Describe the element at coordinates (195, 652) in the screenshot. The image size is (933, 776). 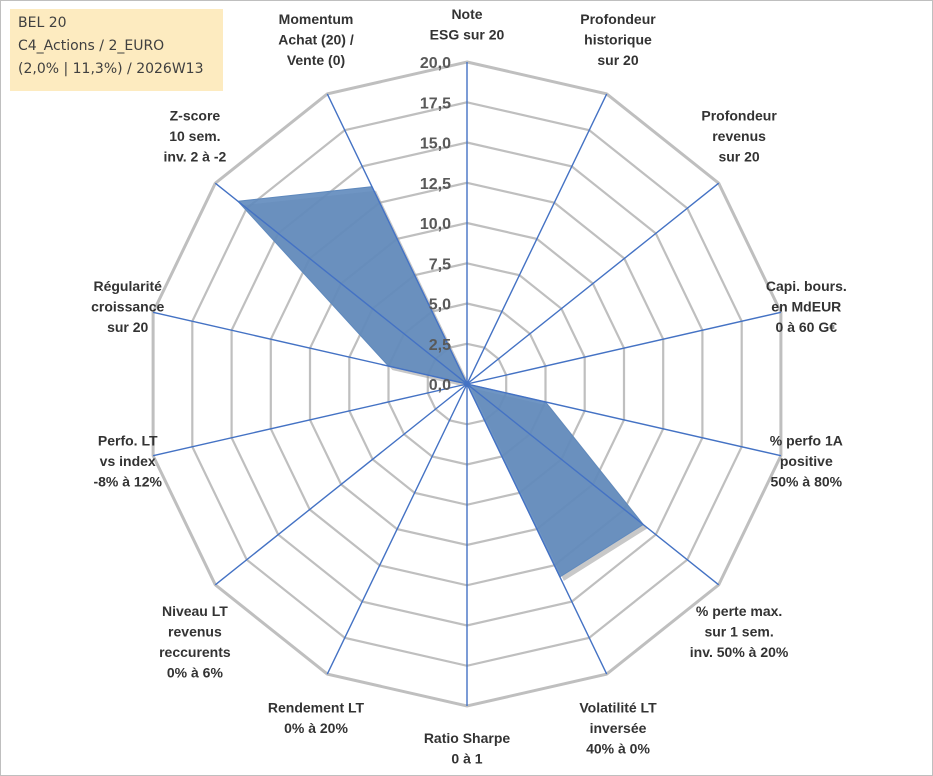
I see `axis-label-line: reccurents` at that location.